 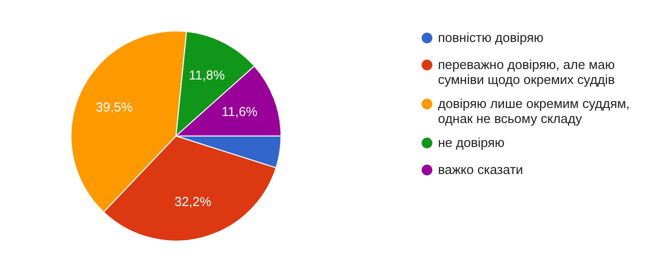 I want to click on legend-label: повністю довіряю, so click(x=491, y=37).